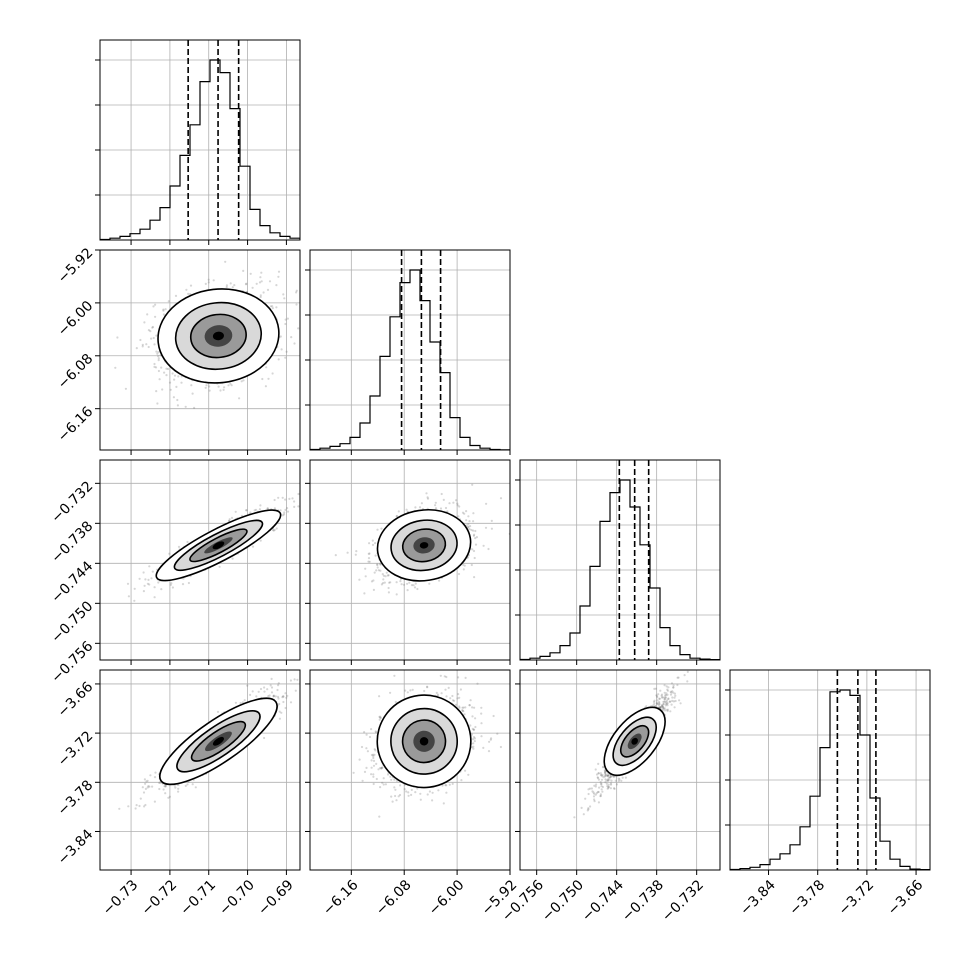 The width and height of the screenshot is (970, 970). Describe the element at coordinates (174, 572) in the screenshot. I see `scatter-panel-2-0: −0.756−0.750−0.744−0.738−0.732` at that location.